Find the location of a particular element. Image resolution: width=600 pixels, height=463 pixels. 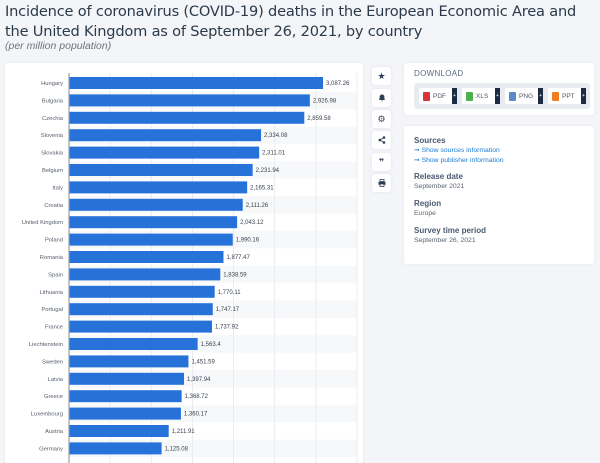

category-label: Italy is located at coordinates (57, 188).